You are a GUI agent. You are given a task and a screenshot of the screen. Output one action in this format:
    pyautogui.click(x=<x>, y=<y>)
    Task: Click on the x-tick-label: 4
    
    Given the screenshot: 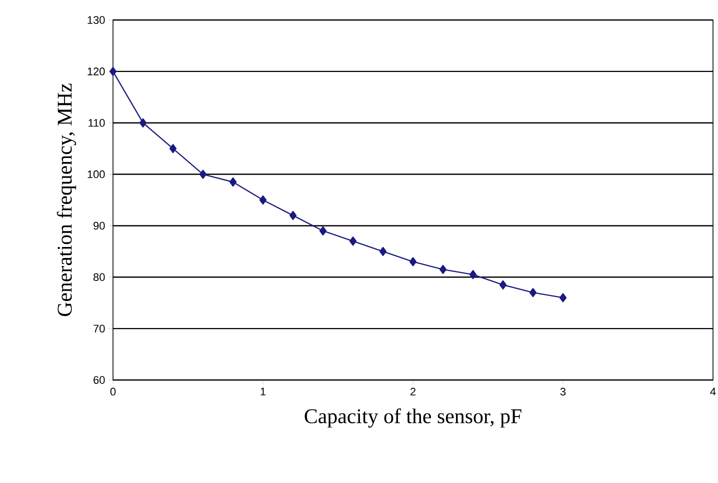 What is the action you would take?
    pyautogui.click(x=713, y=392)
    